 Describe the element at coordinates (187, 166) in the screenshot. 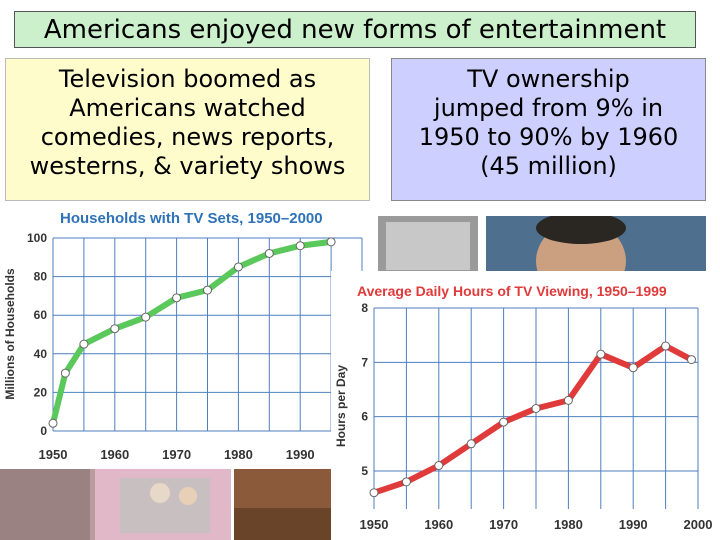

I see `left-text-line: westerns, & variety shows` at that location.